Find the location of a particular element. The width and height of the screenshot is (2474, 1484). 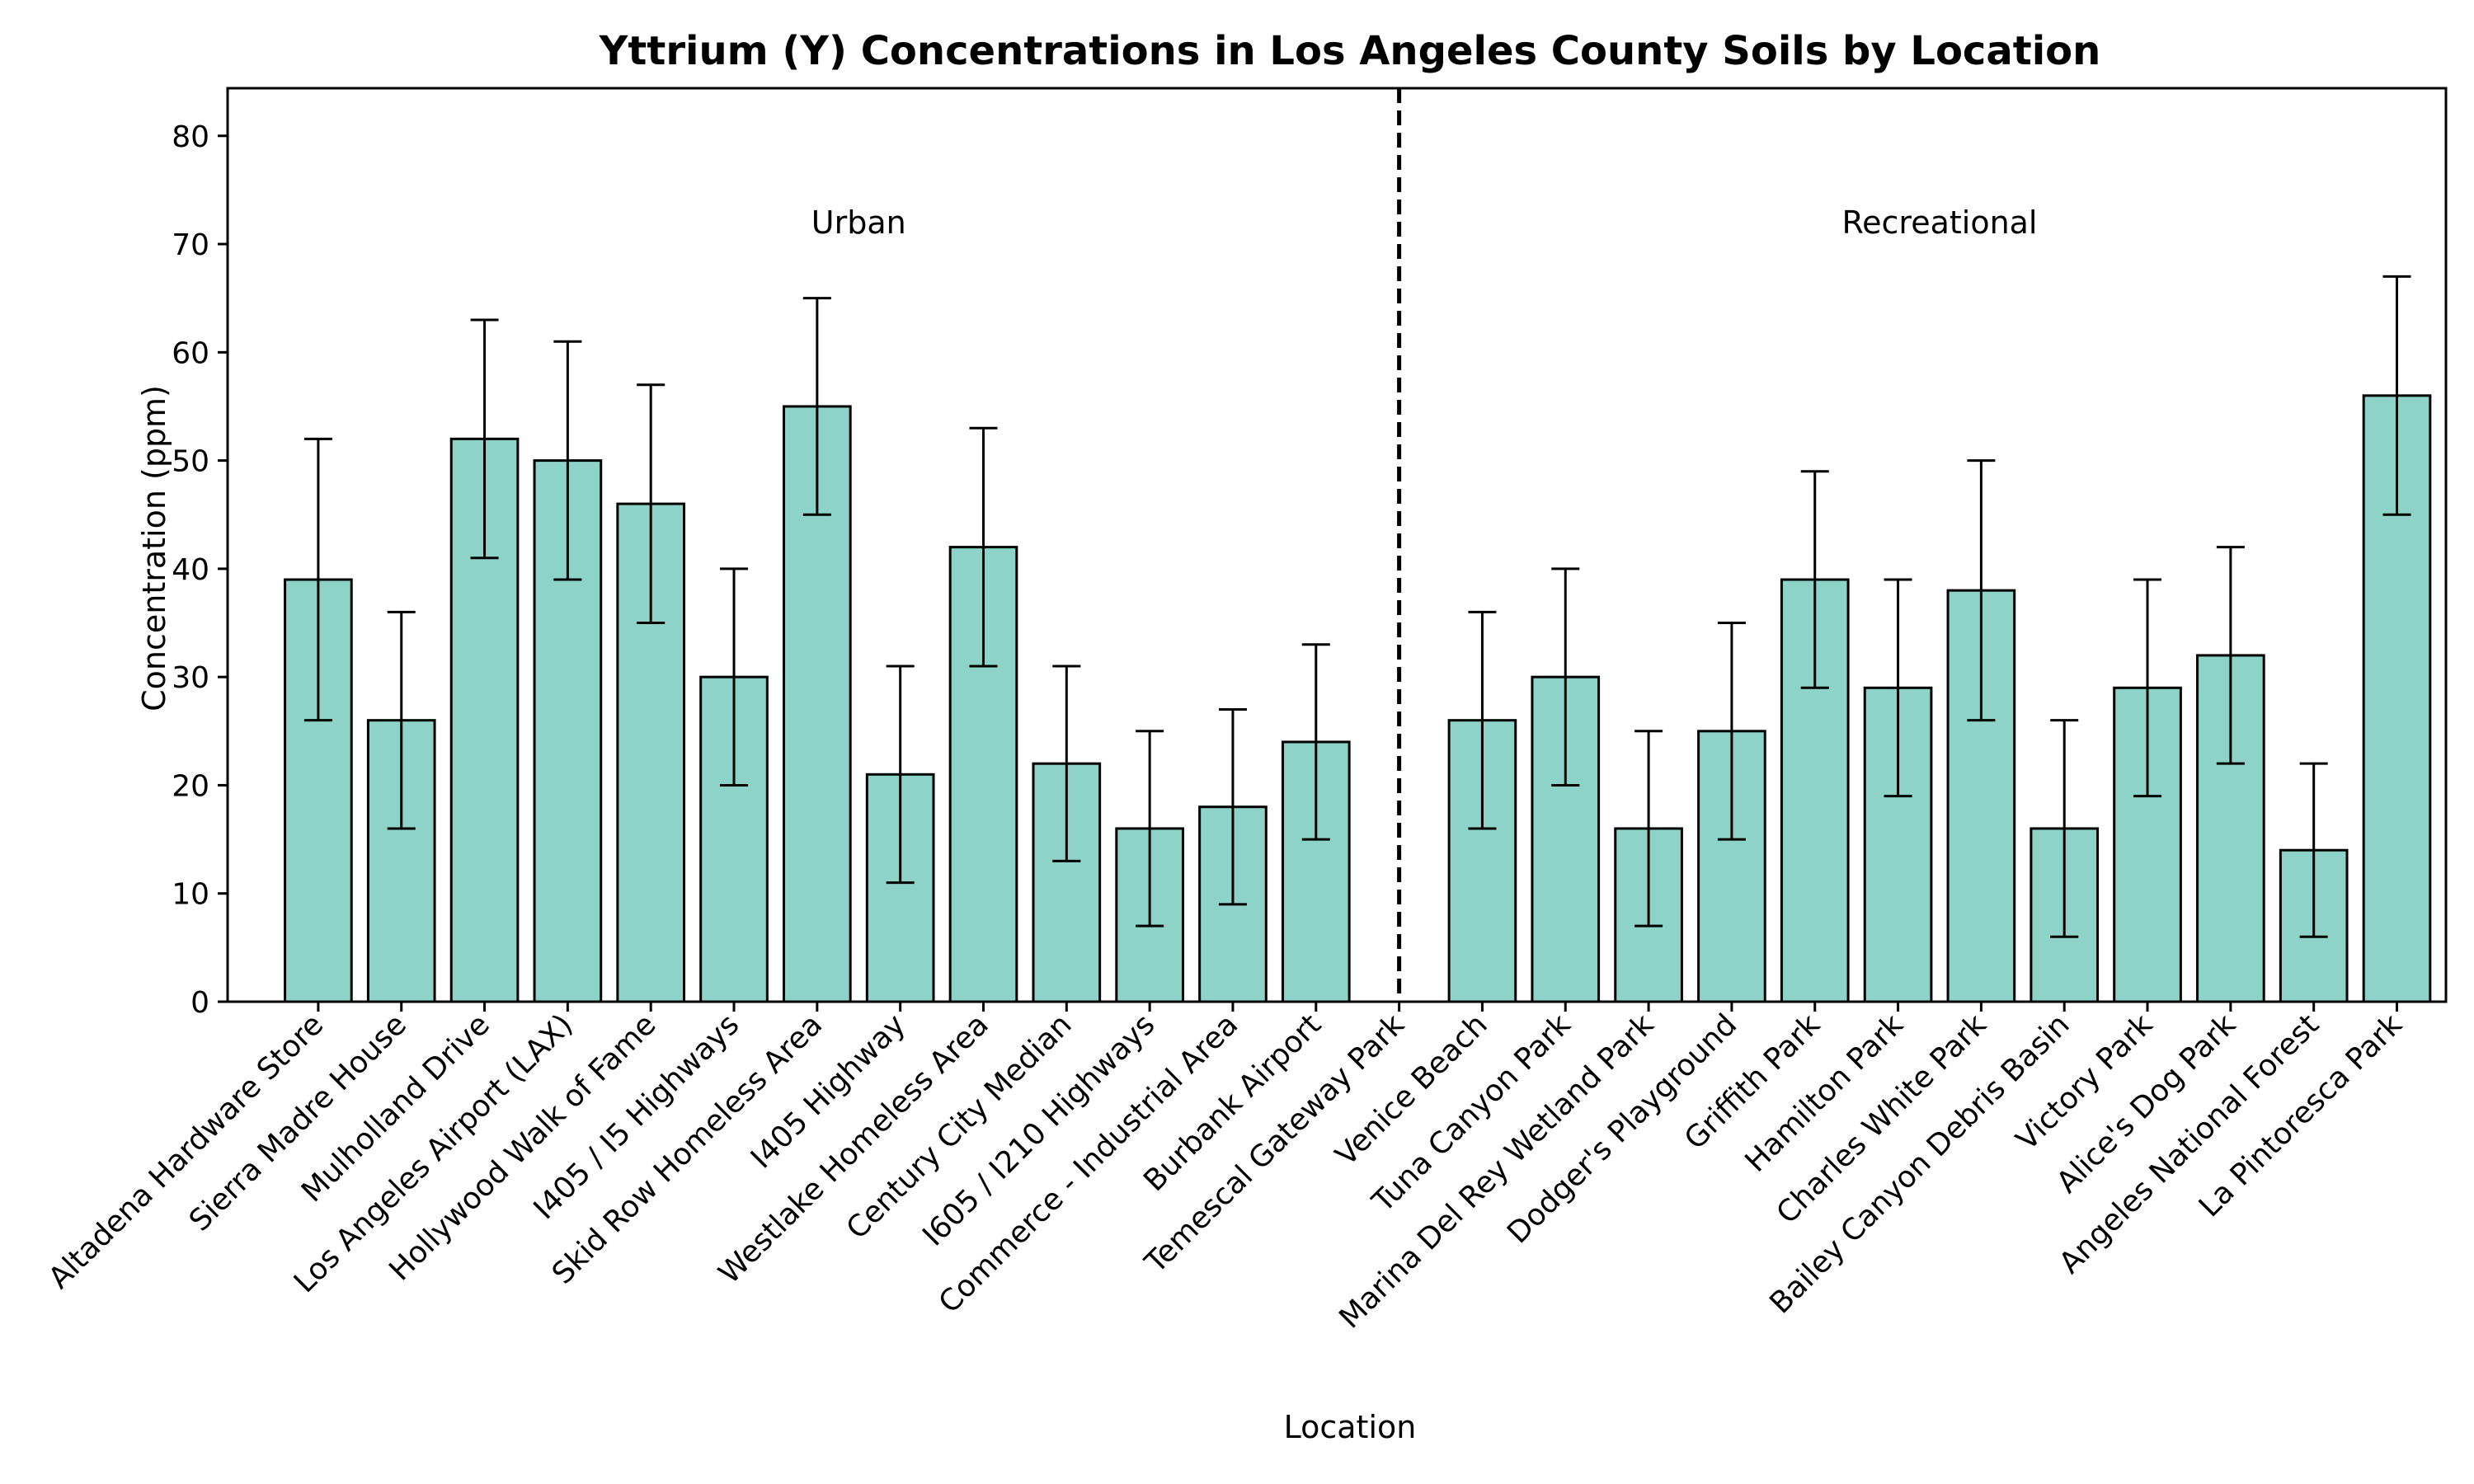

x-tick-label: Bailey Canyon Debris Basin is located at coordinates (1919, 1163).